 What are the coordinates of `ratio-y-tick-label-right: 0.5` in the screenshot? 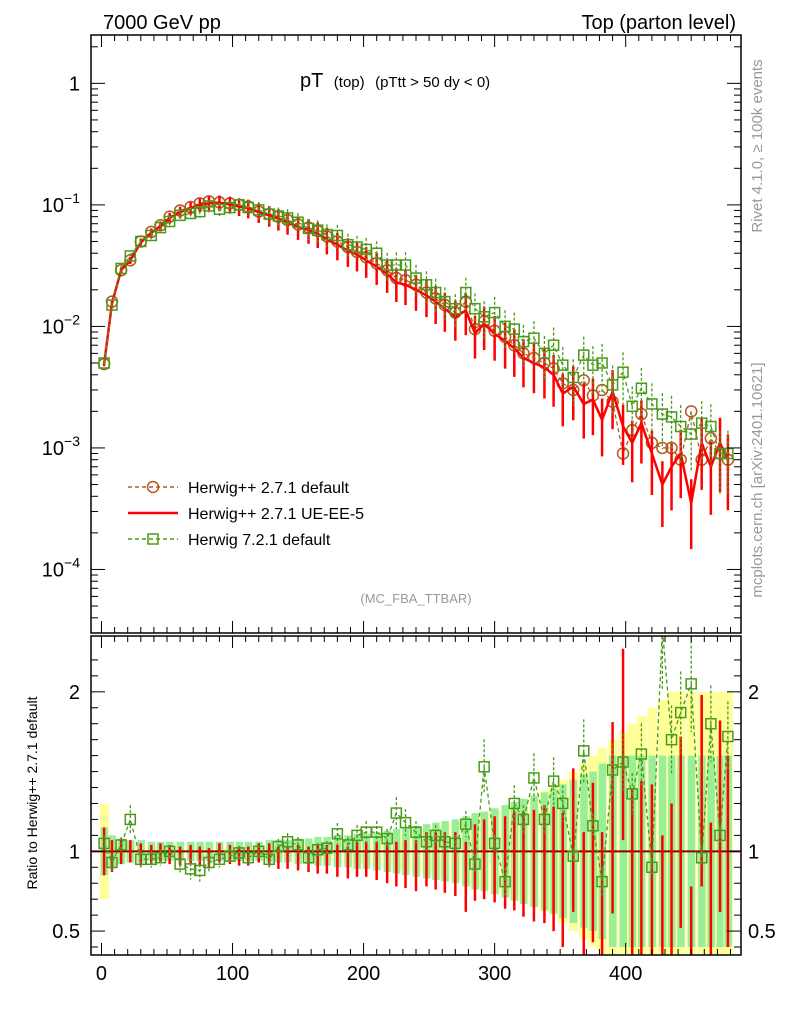 It's located at (762, 932).